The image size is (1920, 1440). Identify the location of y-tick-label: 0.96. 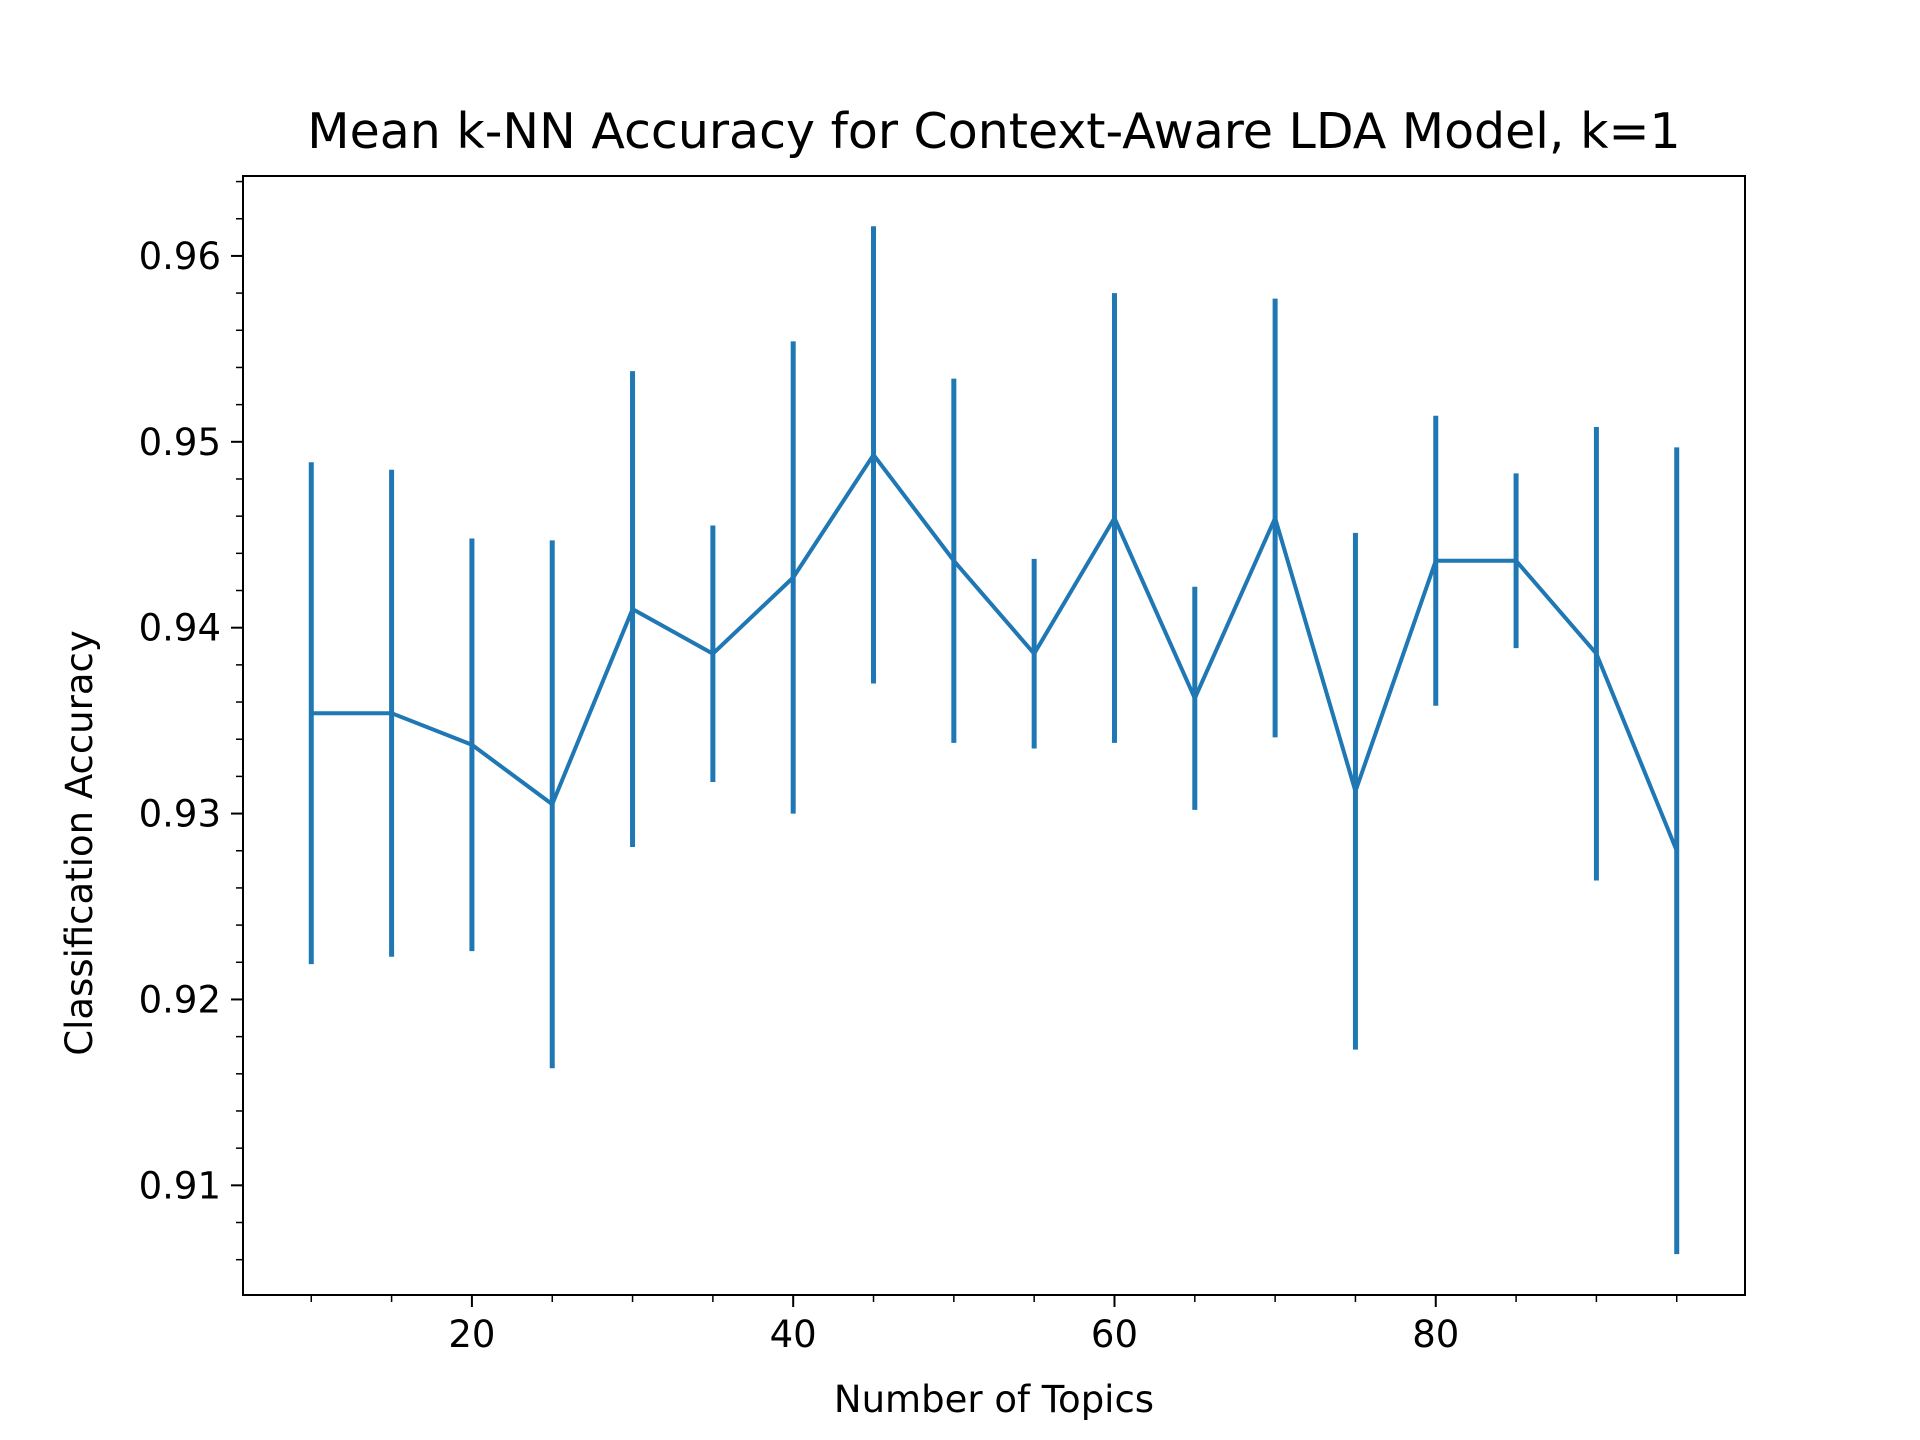
(180, 256).